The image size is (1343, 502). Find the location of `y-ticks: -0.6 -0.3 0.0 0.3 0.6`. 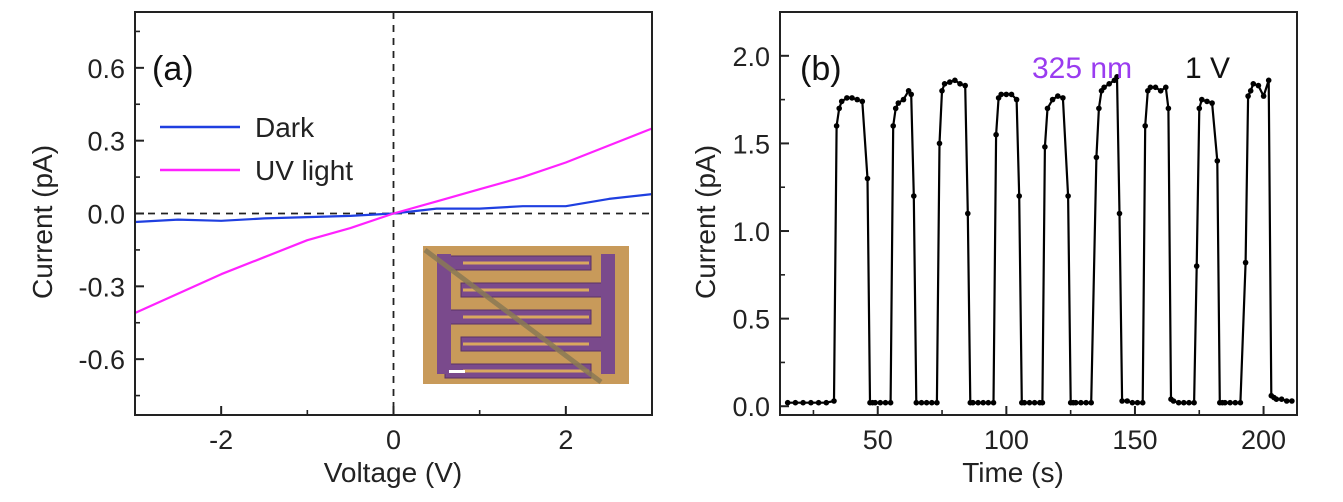

y-ticks: -0.6 -0.3 0.0 0.3 0.6 is located at coordinates (111, 213).